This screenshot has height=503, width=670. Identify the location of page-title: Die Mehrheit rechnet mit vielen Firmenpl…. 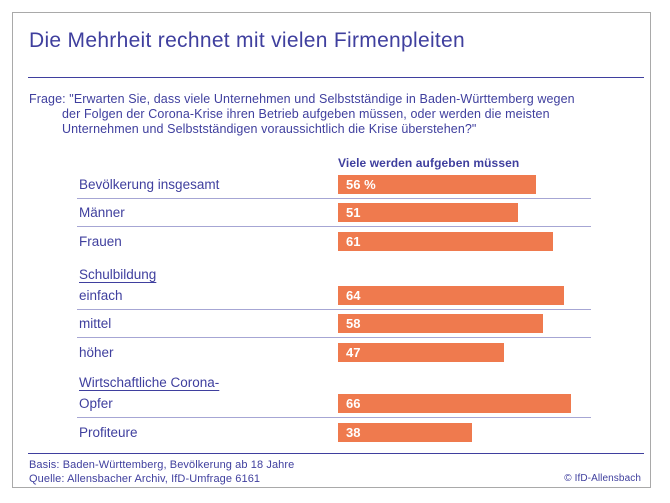
(247, 40).